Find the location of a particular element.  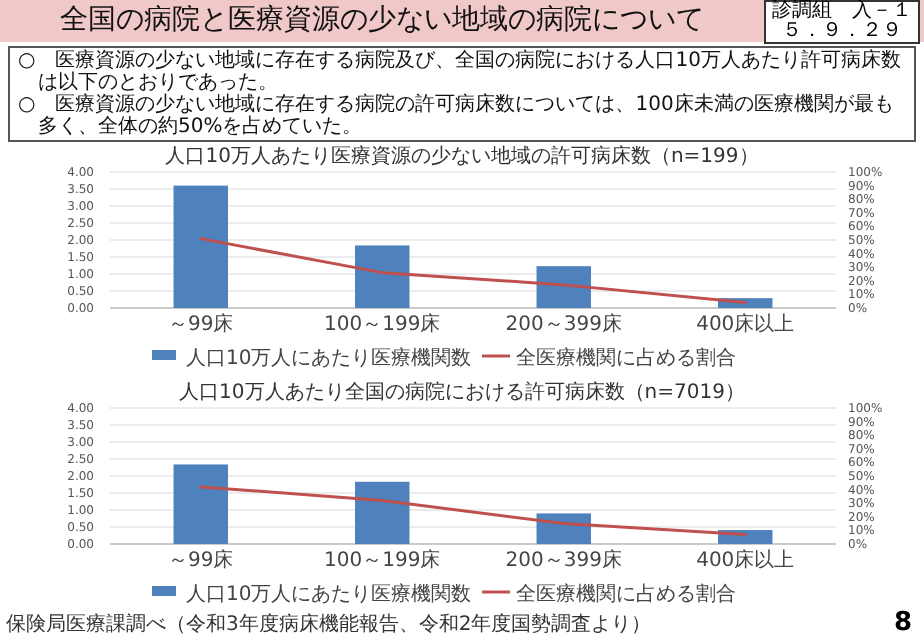

text: ○ 医療資源の少ない地域に存在する病院及び、全国の病院における人口10万人あたり許可病床数は以下のとおりであった。 is located at coordinates (460, 72).